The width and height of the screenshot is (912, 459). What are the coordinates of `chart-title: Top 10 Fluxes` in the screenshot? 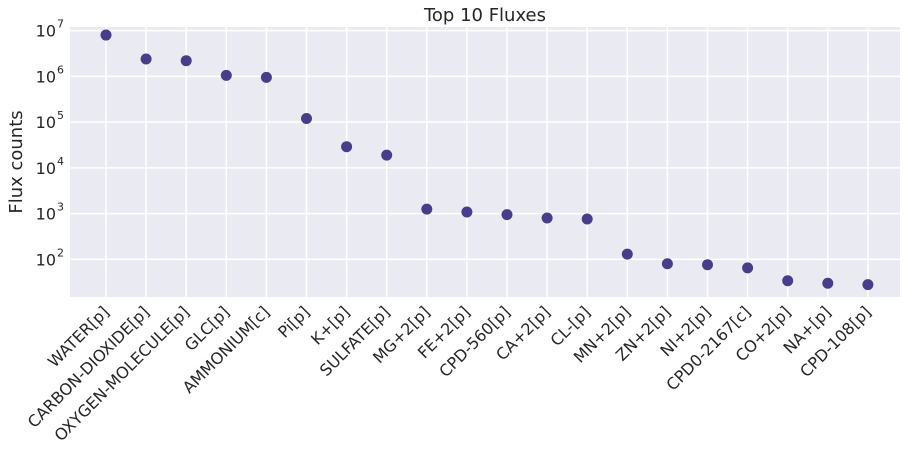 It's located at (484, 15).